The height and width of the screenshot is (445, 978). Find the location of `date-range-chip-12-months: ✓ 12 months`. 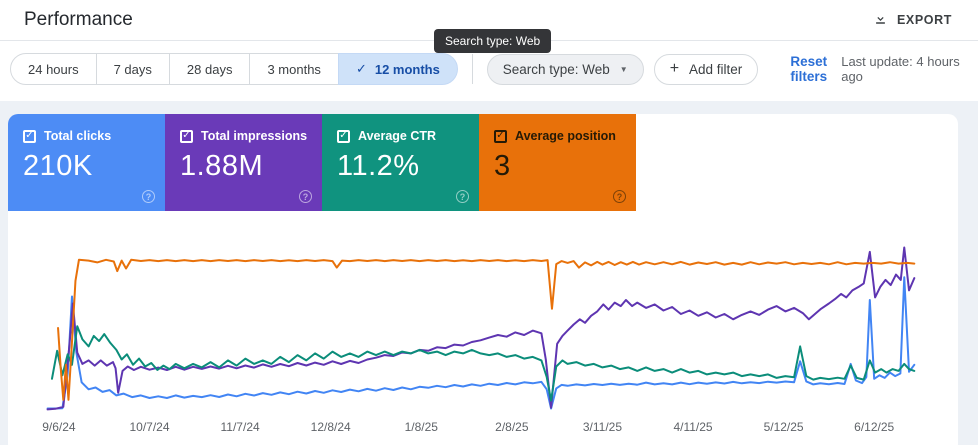

date-range-chip-12-months: ✓ 12 months is located at coordinates (397, 69).